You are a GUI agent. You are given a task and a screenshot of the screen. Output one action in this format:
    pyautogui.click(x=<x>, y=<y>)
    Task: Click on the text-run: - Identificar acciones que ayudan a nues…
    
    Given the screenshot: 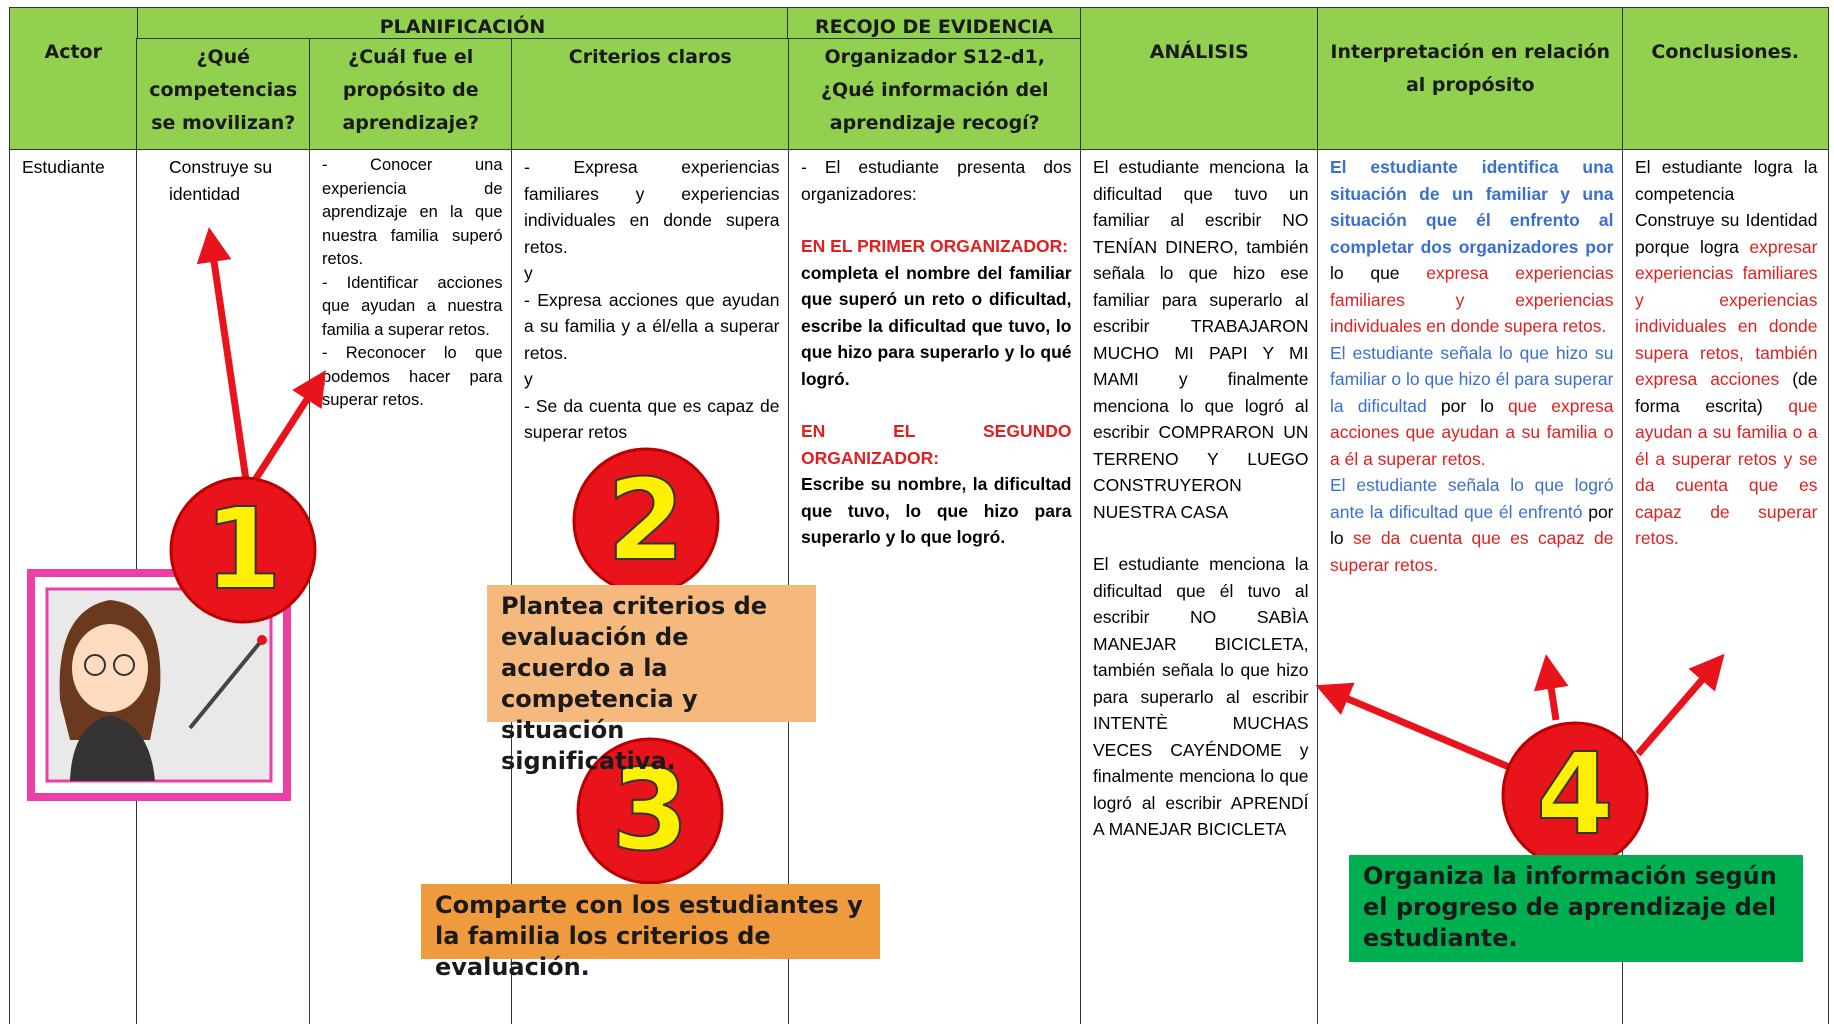 What is the action you would take?
    pyautogui.click(x=412, y=306)
    